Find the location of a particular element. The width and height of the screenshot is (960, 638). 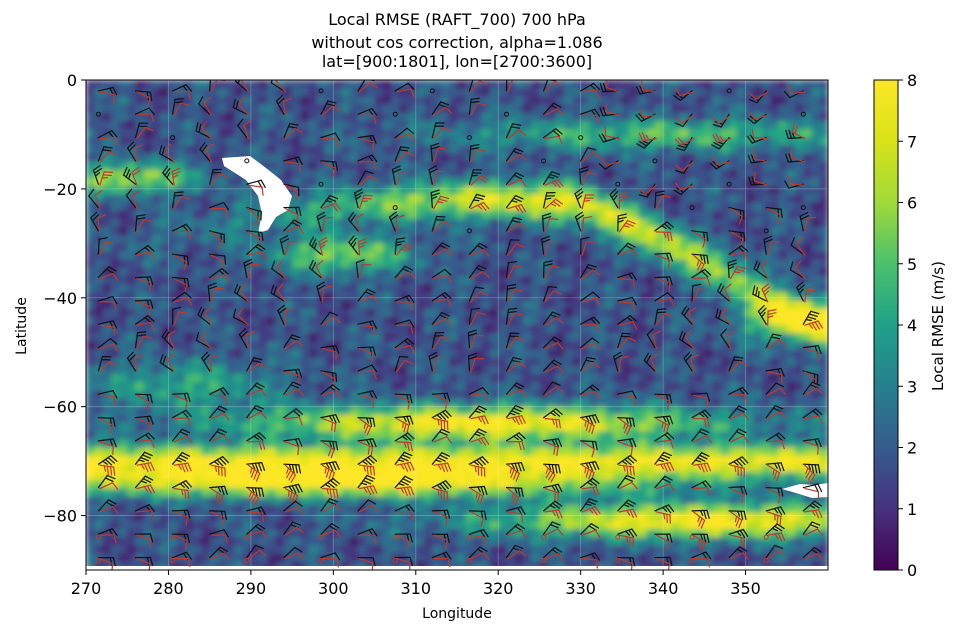

x-tick-label: 340 is located at coordinates (663, 588).